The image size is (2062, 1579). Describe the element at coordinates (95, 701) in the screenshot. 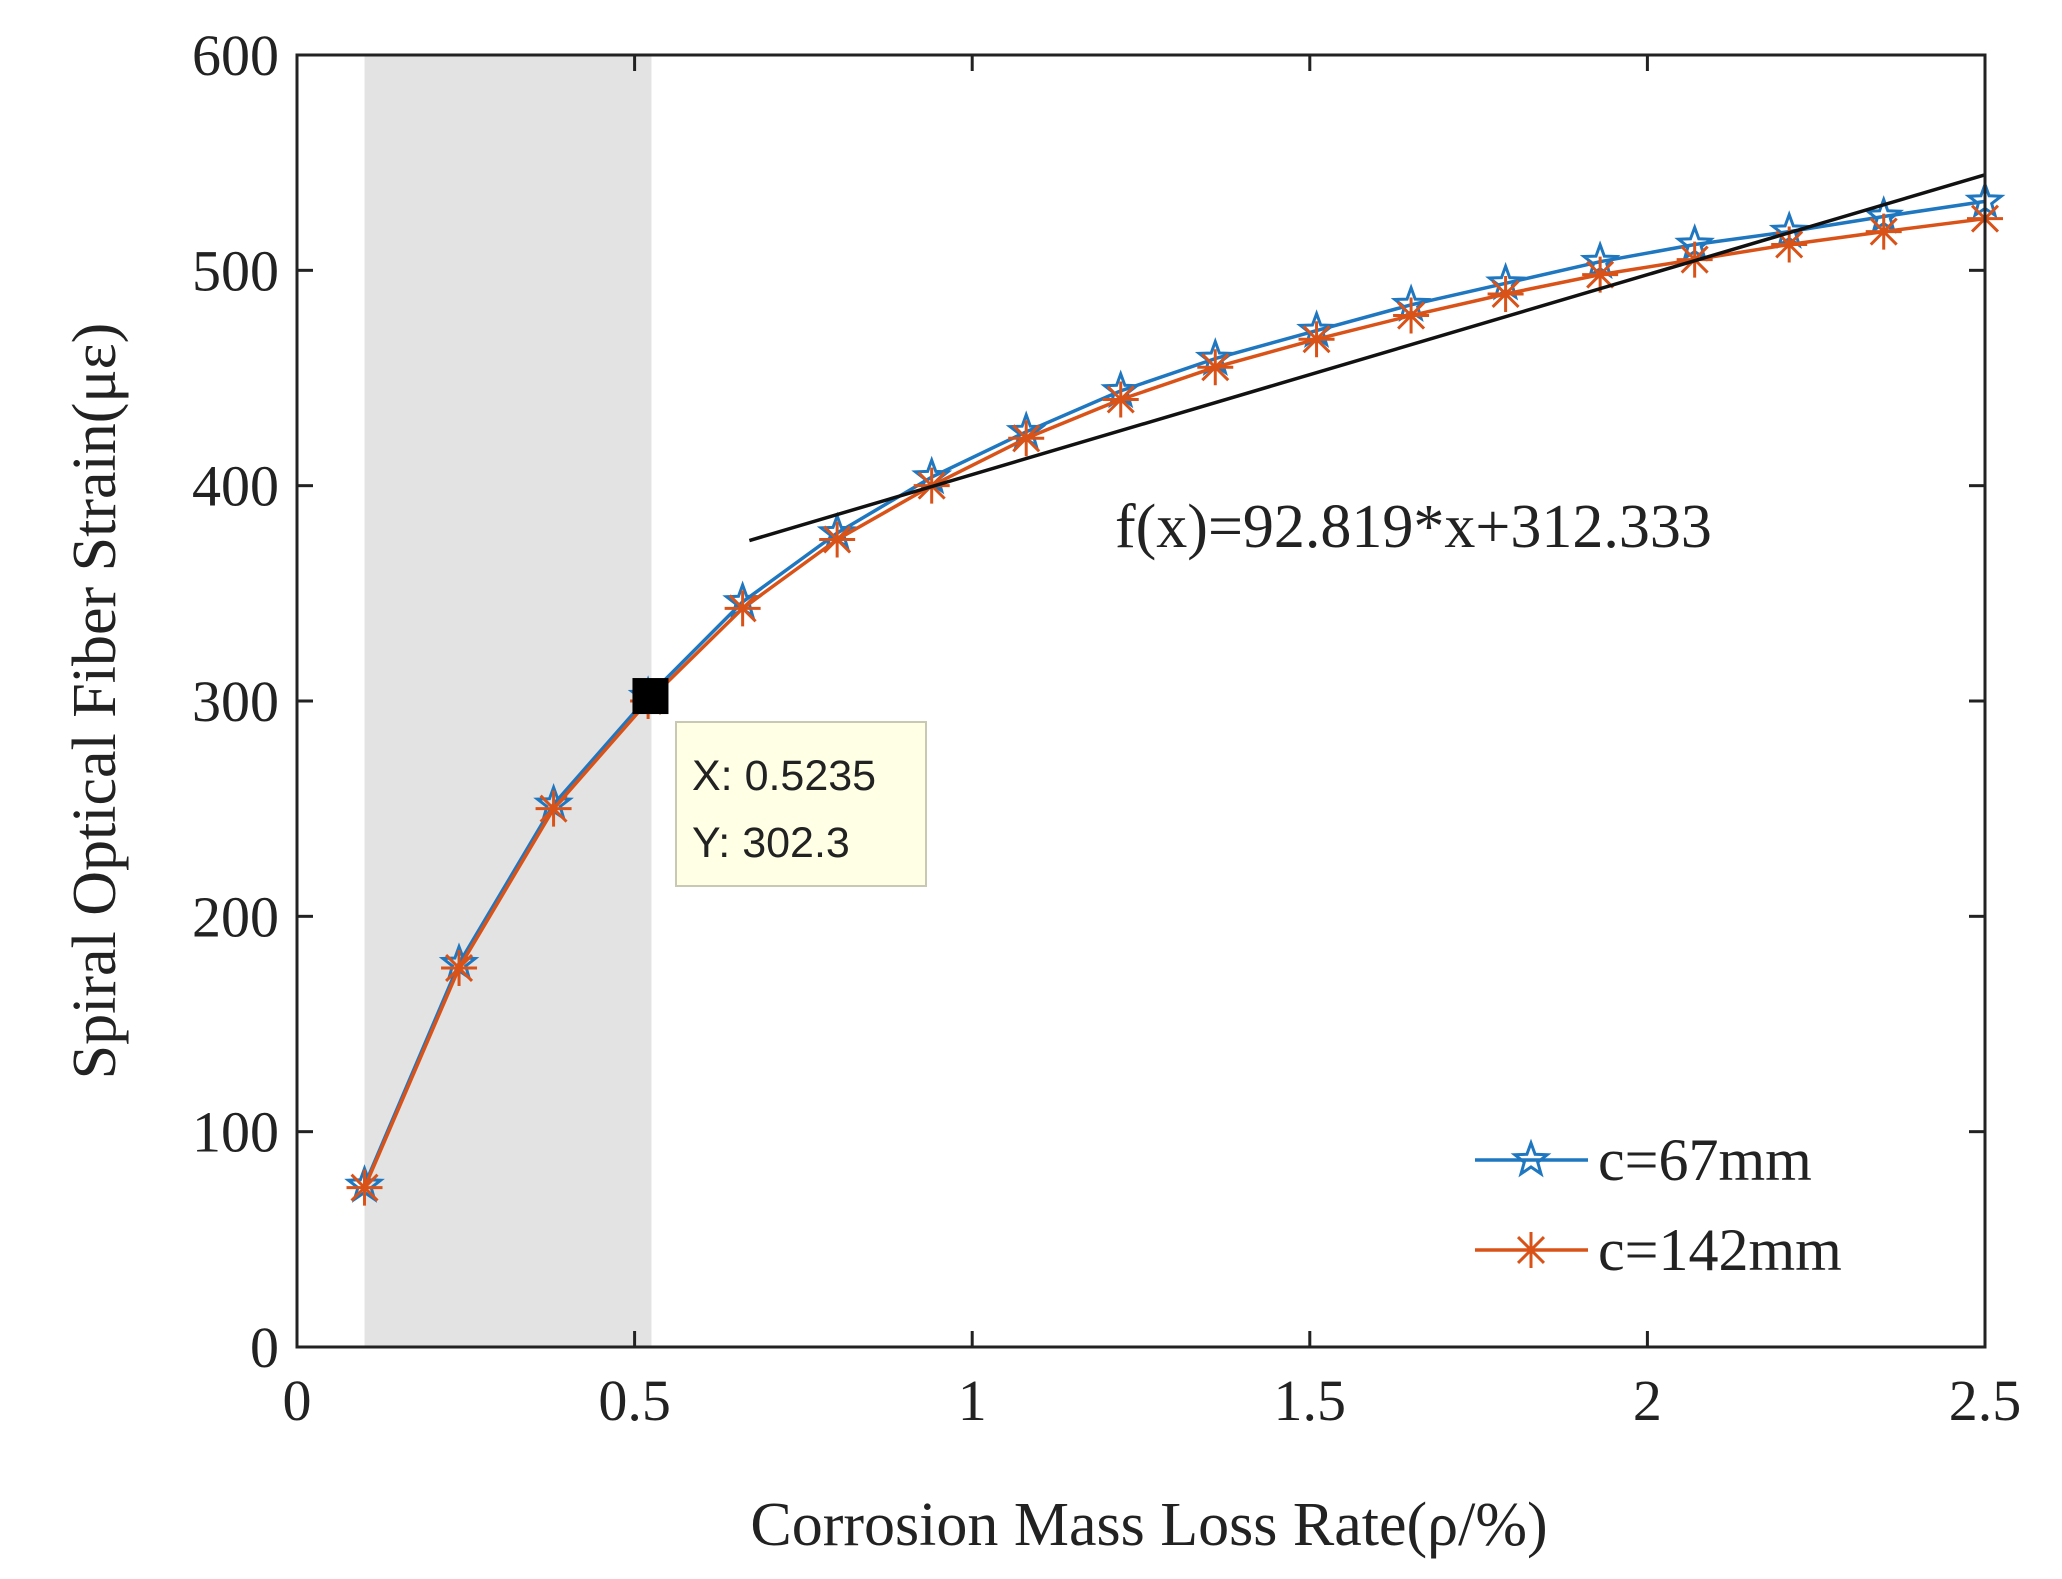

I see `y-axis-title: Spiral Optical Fiber Strain(με)` at that location.